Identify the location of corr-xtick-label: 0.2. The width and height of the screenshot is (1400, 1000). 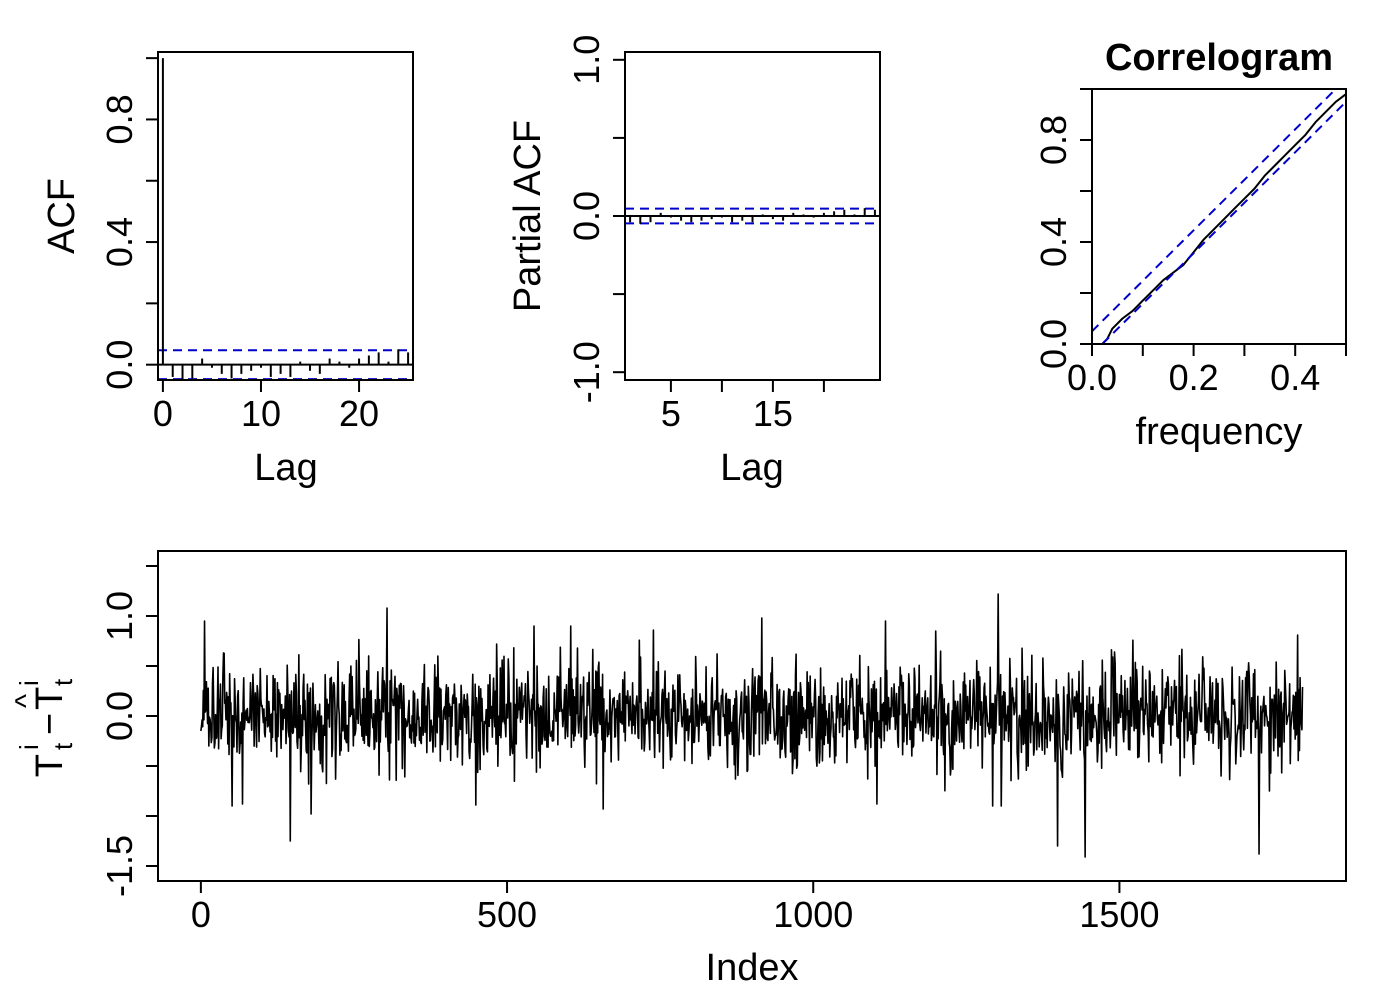
(1194, 377).